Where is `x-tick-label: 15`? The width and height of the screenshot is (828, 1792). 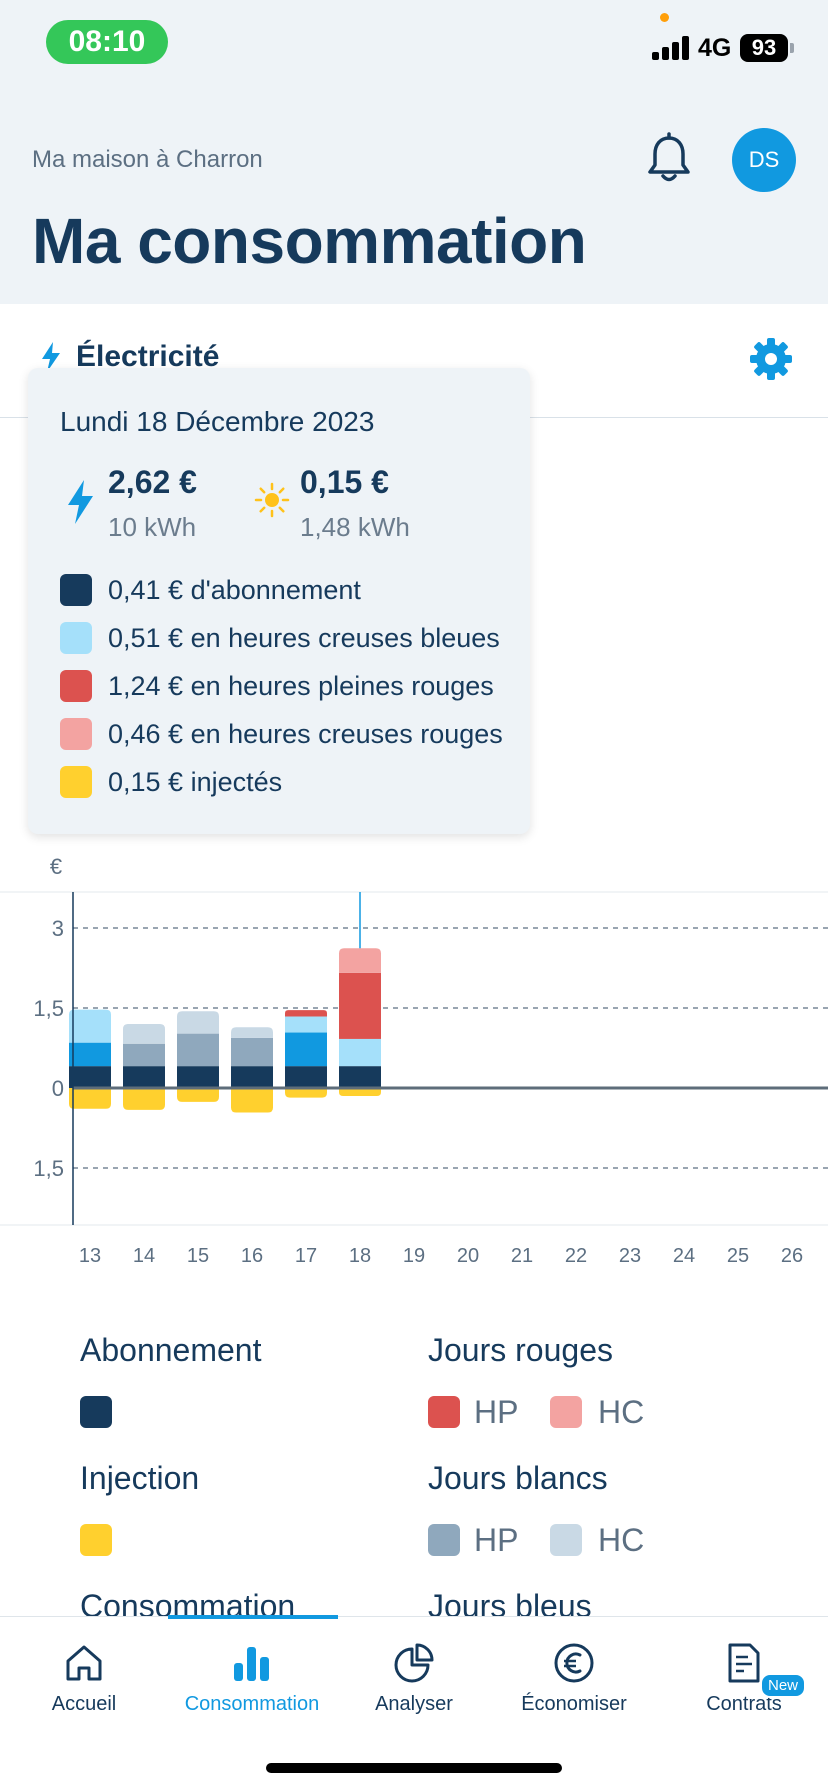
x-tick-label: 15 is located at coordinates (198, 1256).